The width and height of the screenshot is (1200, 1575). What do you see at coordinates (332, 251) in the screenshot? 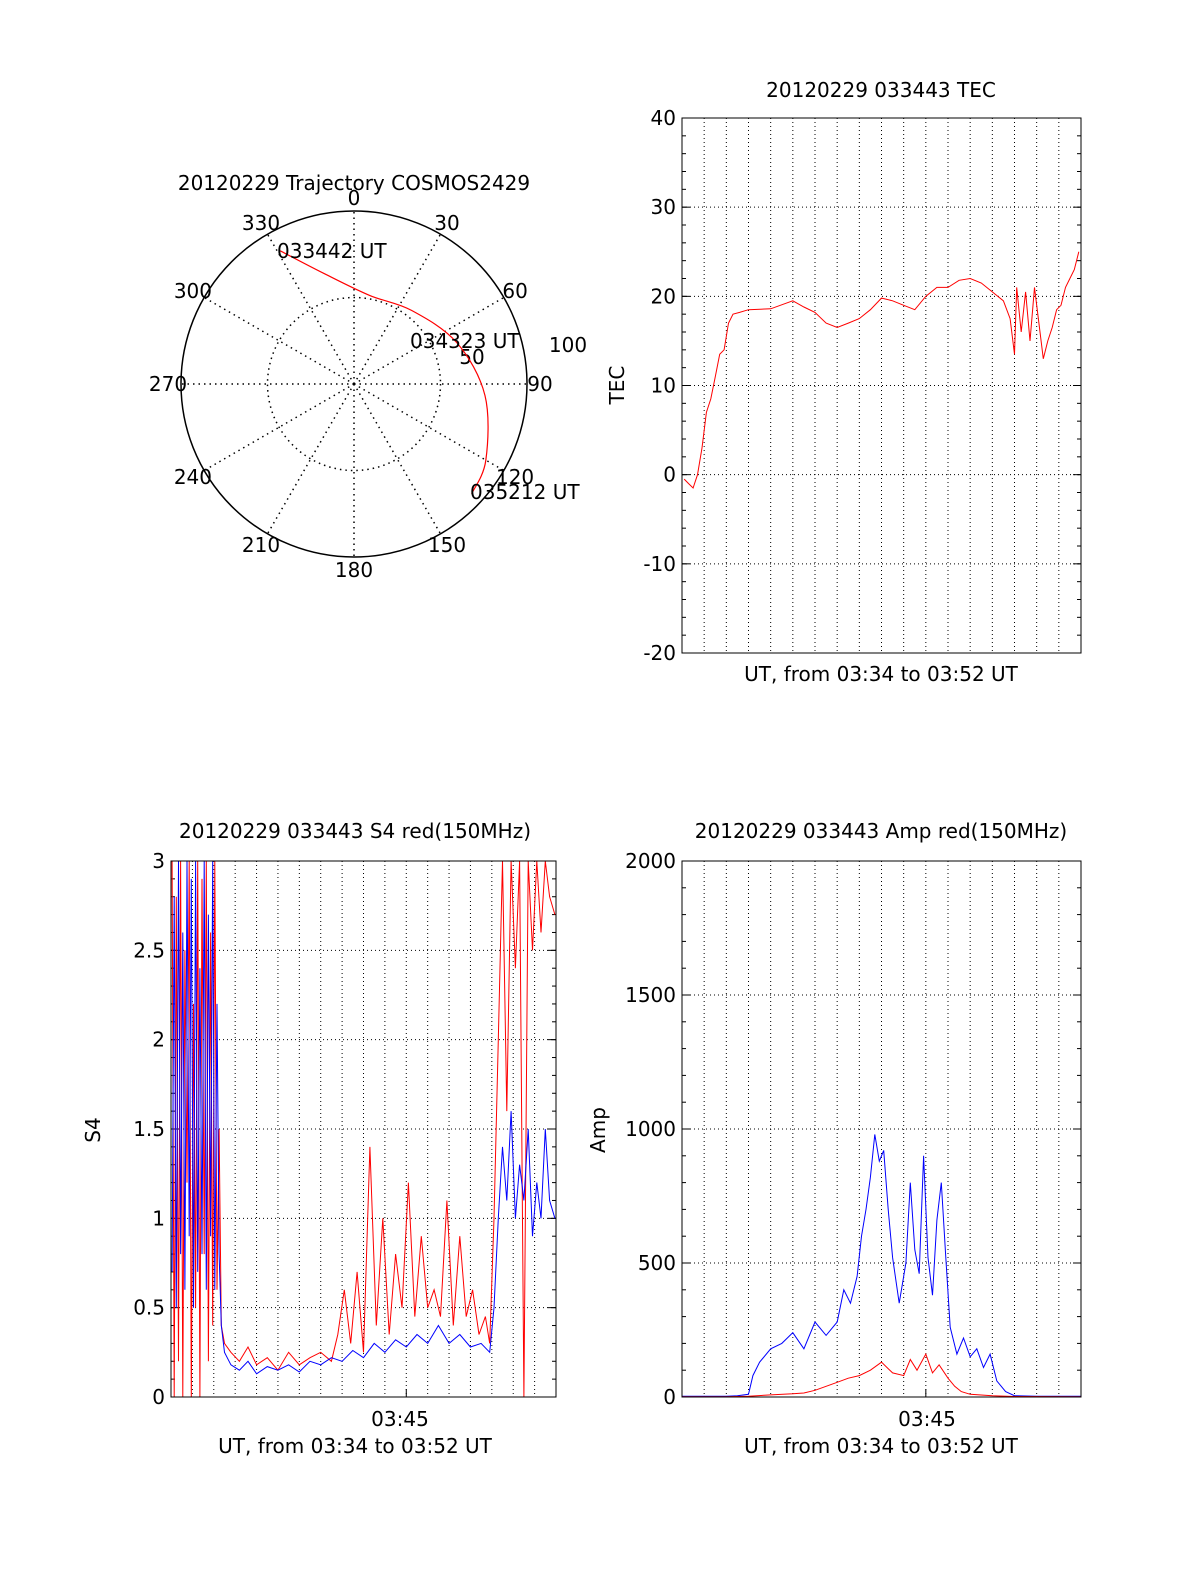
I see `trajectory-start-label: 033442 UT` at bounding box center [332, 251].